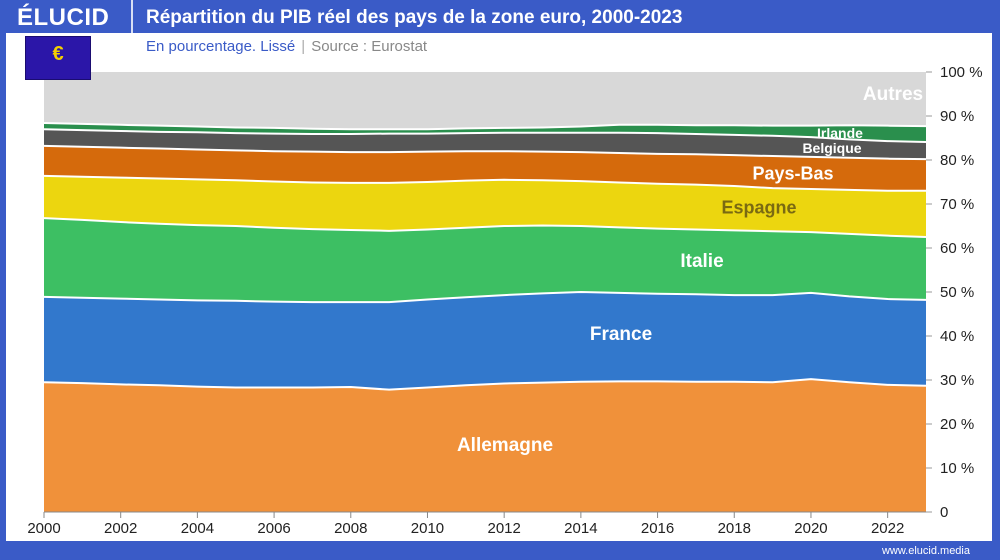  I want to click on y-tick-label: 70 %, so click(957, 204).